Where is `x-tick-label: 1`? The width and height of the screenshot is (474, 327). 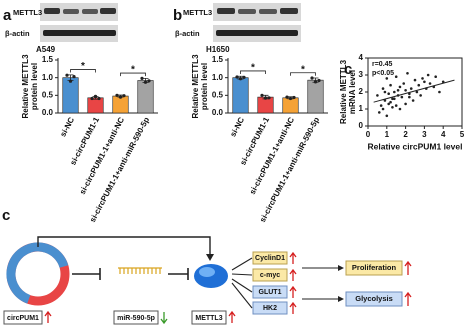 x-tick-label: 1 is located at coordinates (387, 134).